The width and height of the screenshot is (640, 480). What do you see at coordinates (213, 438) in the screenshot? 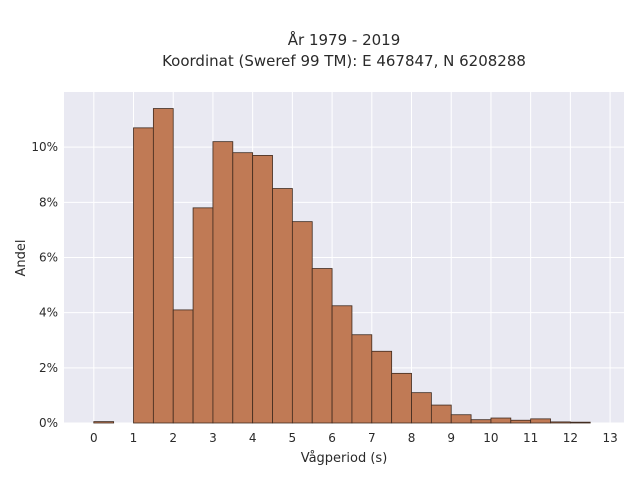
I see `x-tick-label: 3` at bounding box center [213, 438].